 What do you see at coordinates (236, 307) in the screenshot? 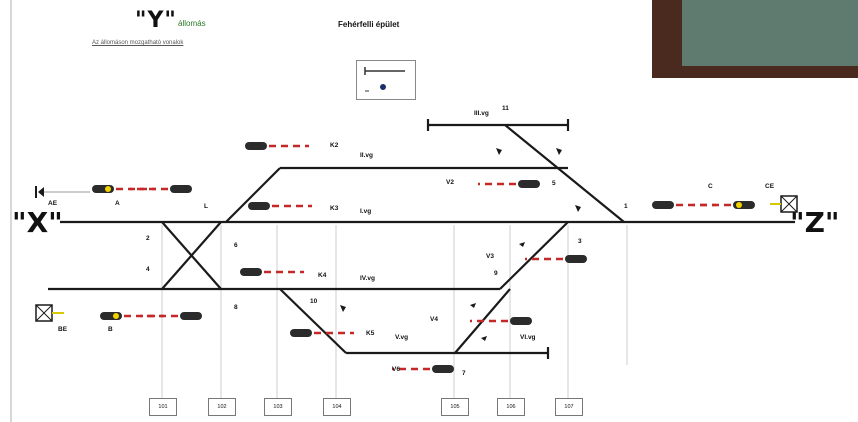
I see `switch-label-8: 8` at bounding box center [236, 307].